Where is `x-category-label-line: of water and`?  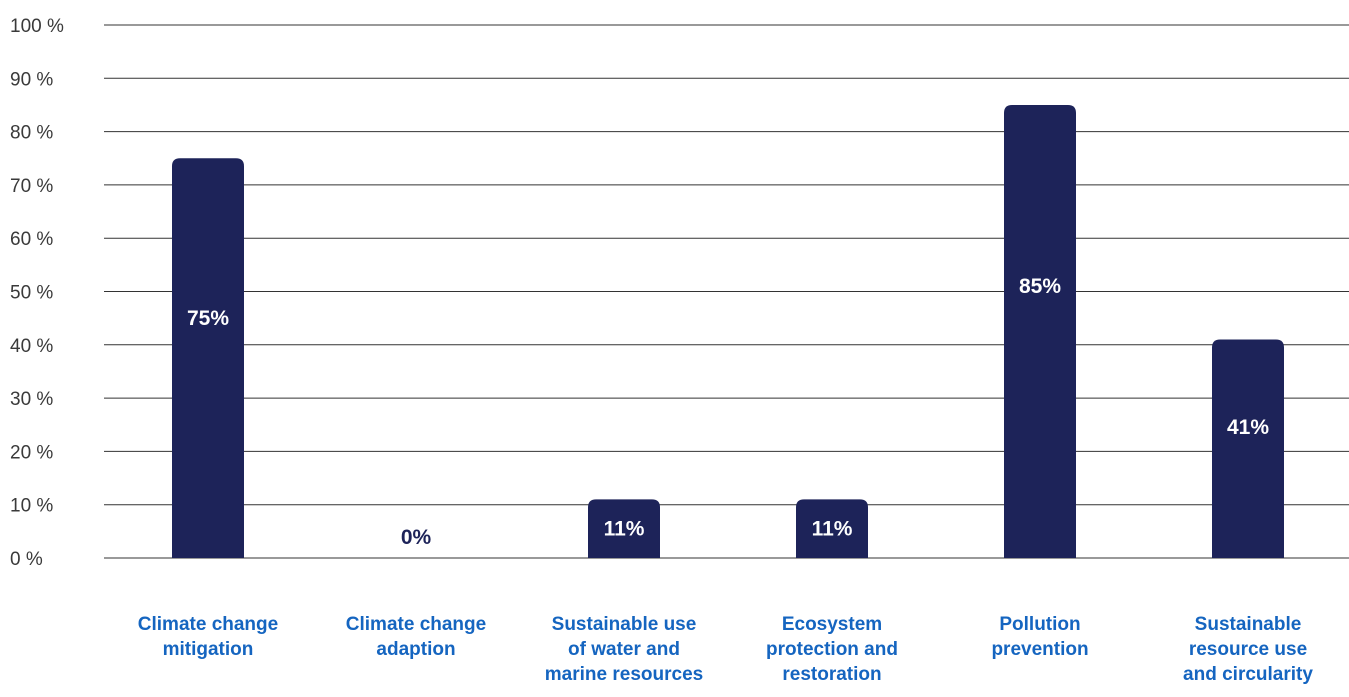 x-category-label-line: of water and is located at coordinates (624, 649).